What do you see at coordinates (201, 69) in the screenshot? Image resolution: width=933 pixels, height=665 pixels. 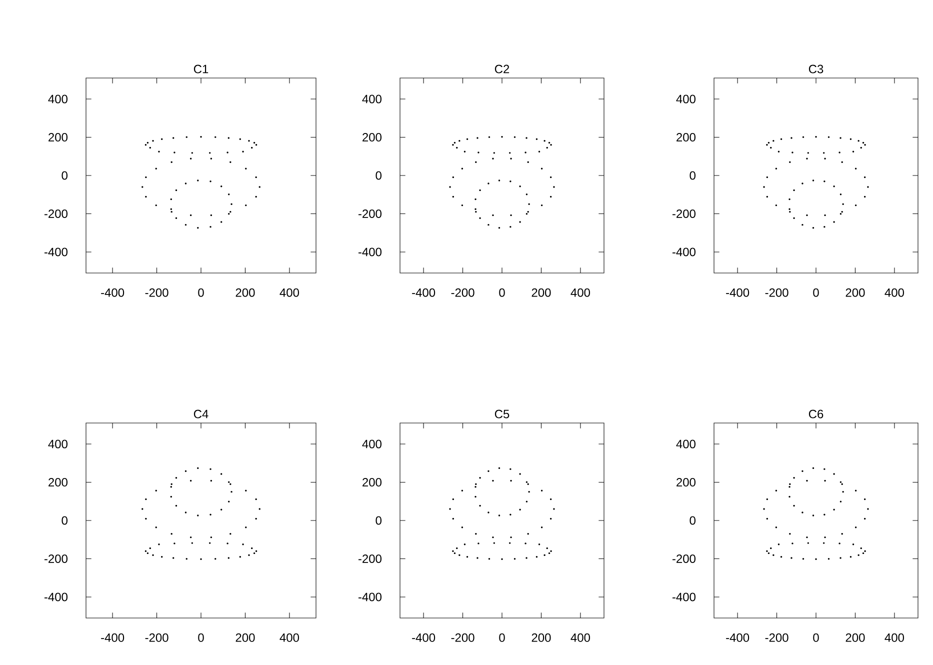 I see `chart-title: C1` at bounding box center [201, 69].